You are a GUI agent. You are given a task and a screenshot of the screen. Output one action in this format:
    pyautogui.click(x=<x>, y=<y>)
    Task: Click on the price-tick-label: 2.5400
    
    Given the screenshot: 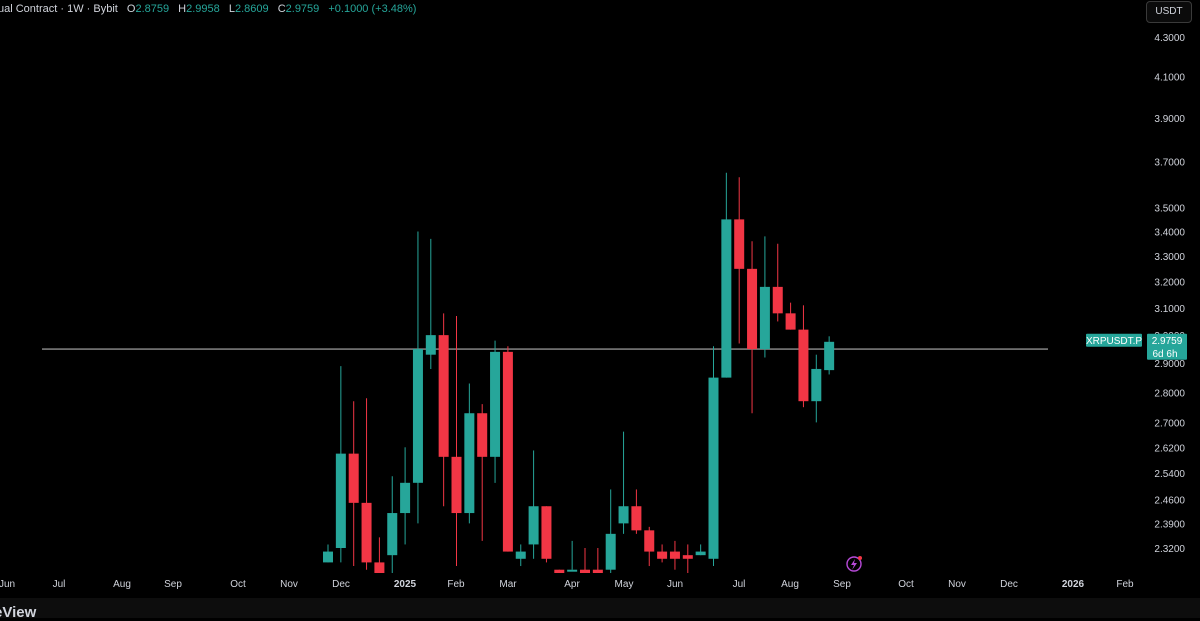 What is the action you would take?
    pyautogui.click(x=1169, y=474)
    